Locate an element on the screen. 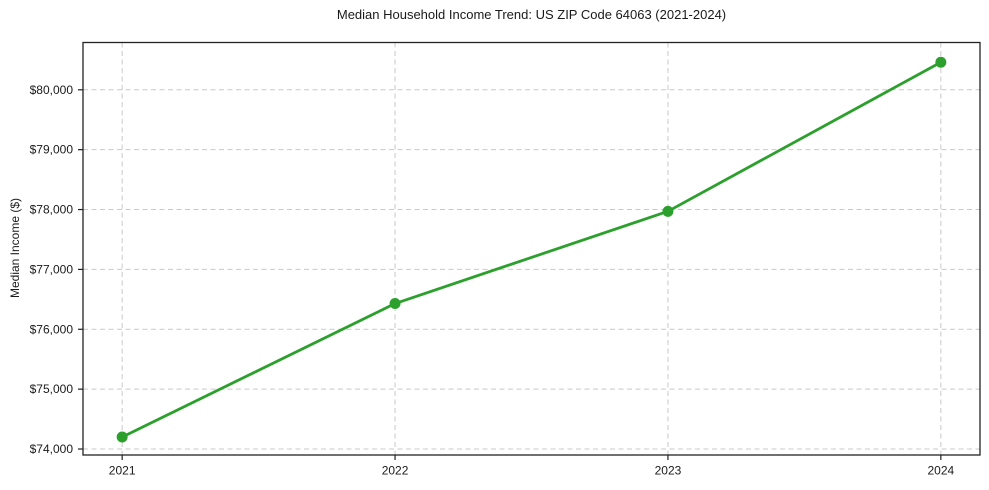 This screenshot has height=490, width=989. x-tick-label: 2022 is located at coordinates (395, 471).